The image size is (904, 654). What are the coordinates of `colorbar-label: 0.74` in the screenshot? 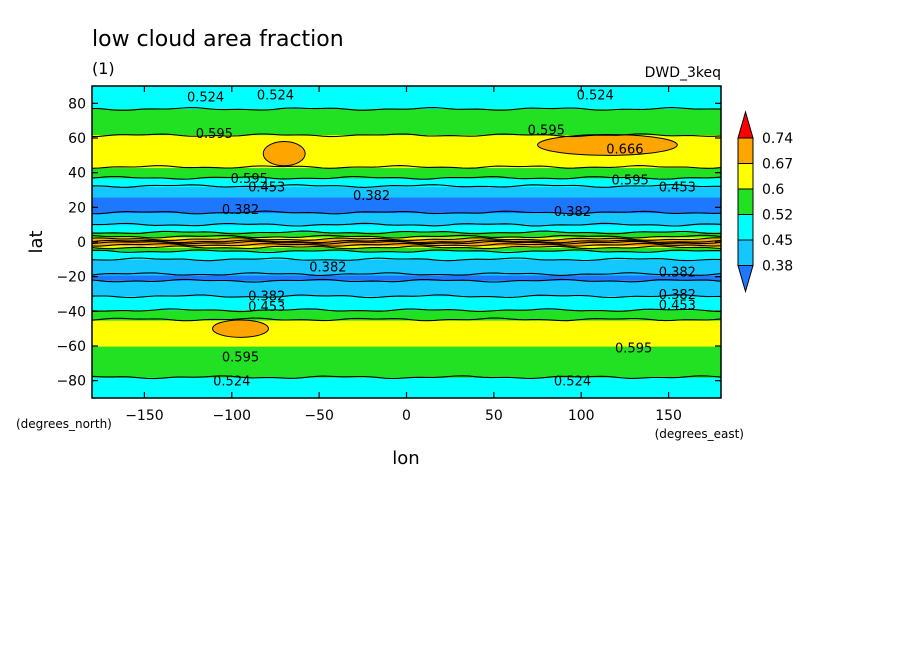 It's located at (777, 139).